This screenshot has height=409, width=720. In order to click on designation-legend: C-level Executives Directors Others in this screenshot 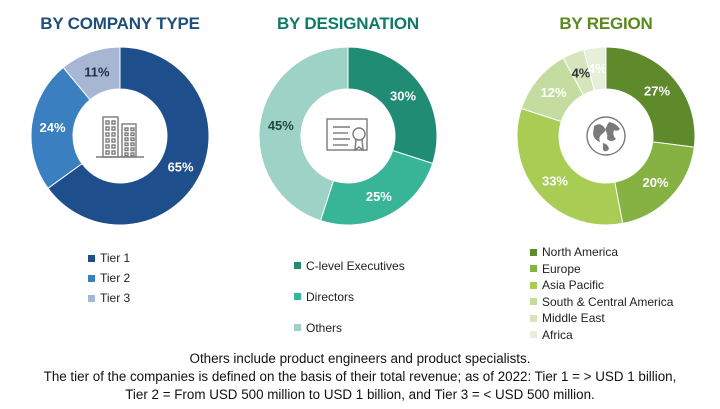, I will do `click(349, 296)`.